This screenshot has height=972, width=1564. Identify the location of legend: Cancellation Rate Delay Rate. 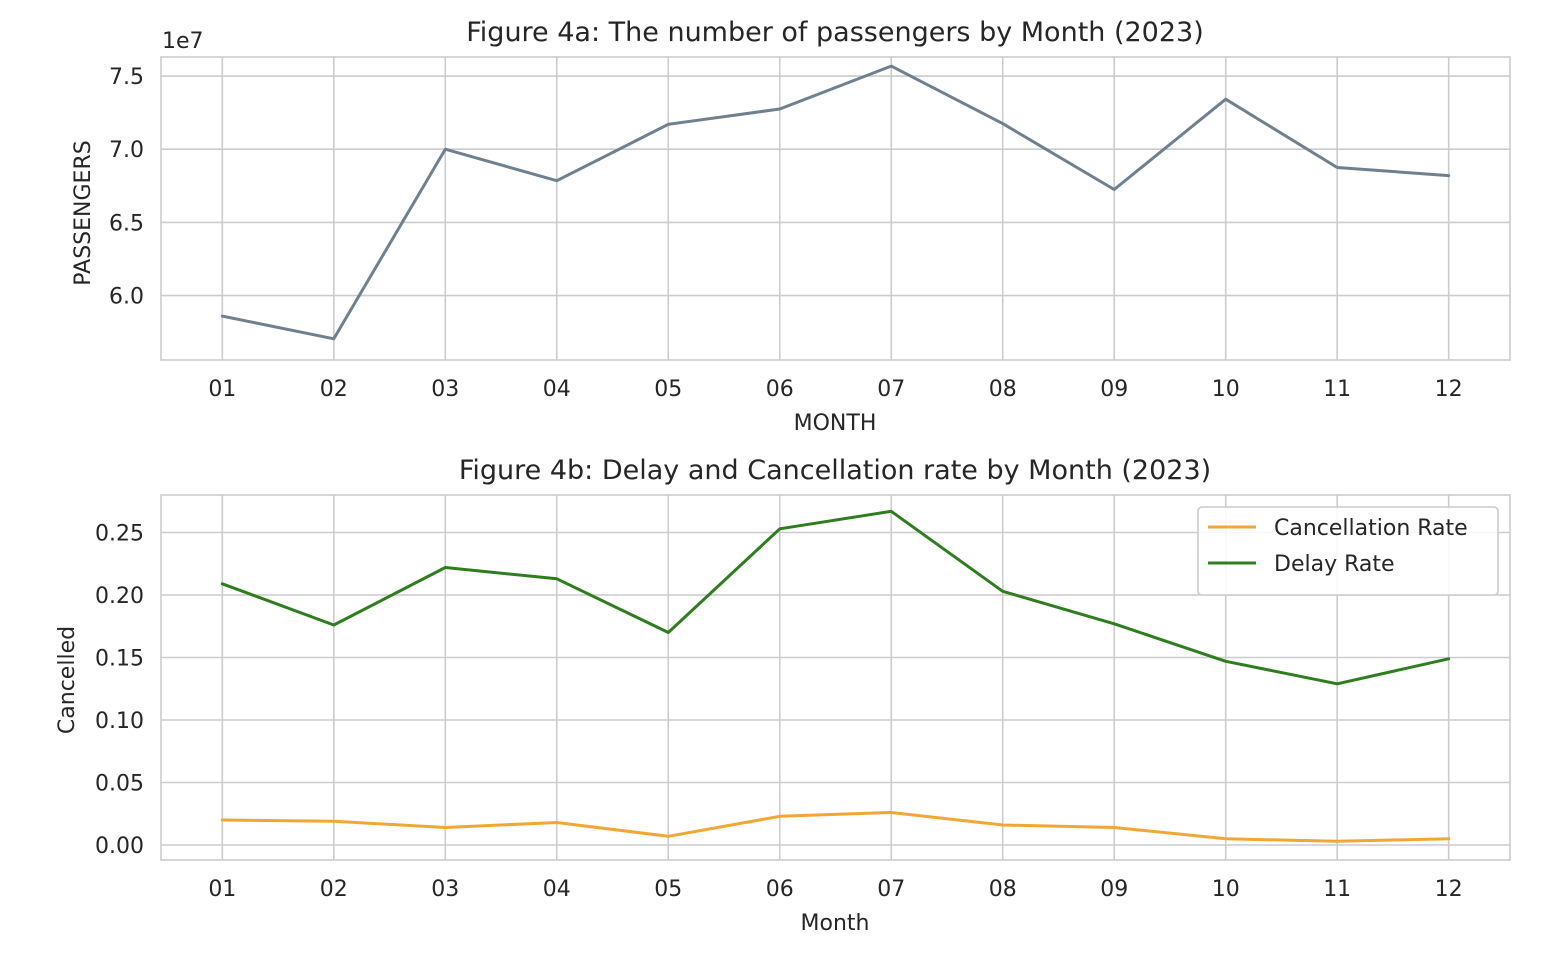
(1348, 551).